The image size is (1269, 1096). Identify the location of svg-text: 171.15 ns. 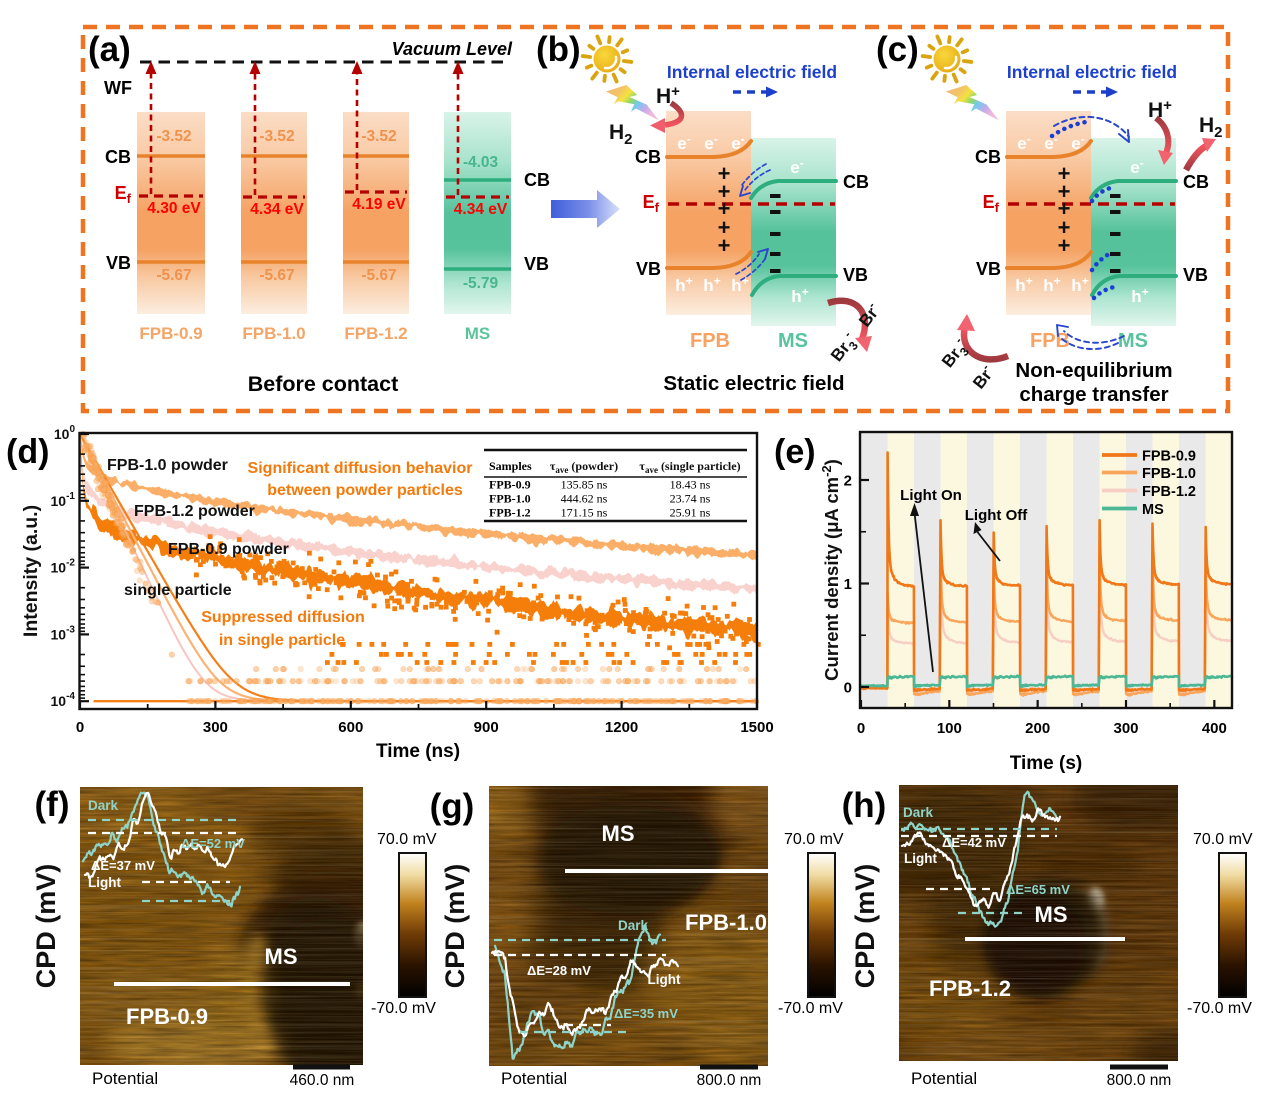
(584, 513).